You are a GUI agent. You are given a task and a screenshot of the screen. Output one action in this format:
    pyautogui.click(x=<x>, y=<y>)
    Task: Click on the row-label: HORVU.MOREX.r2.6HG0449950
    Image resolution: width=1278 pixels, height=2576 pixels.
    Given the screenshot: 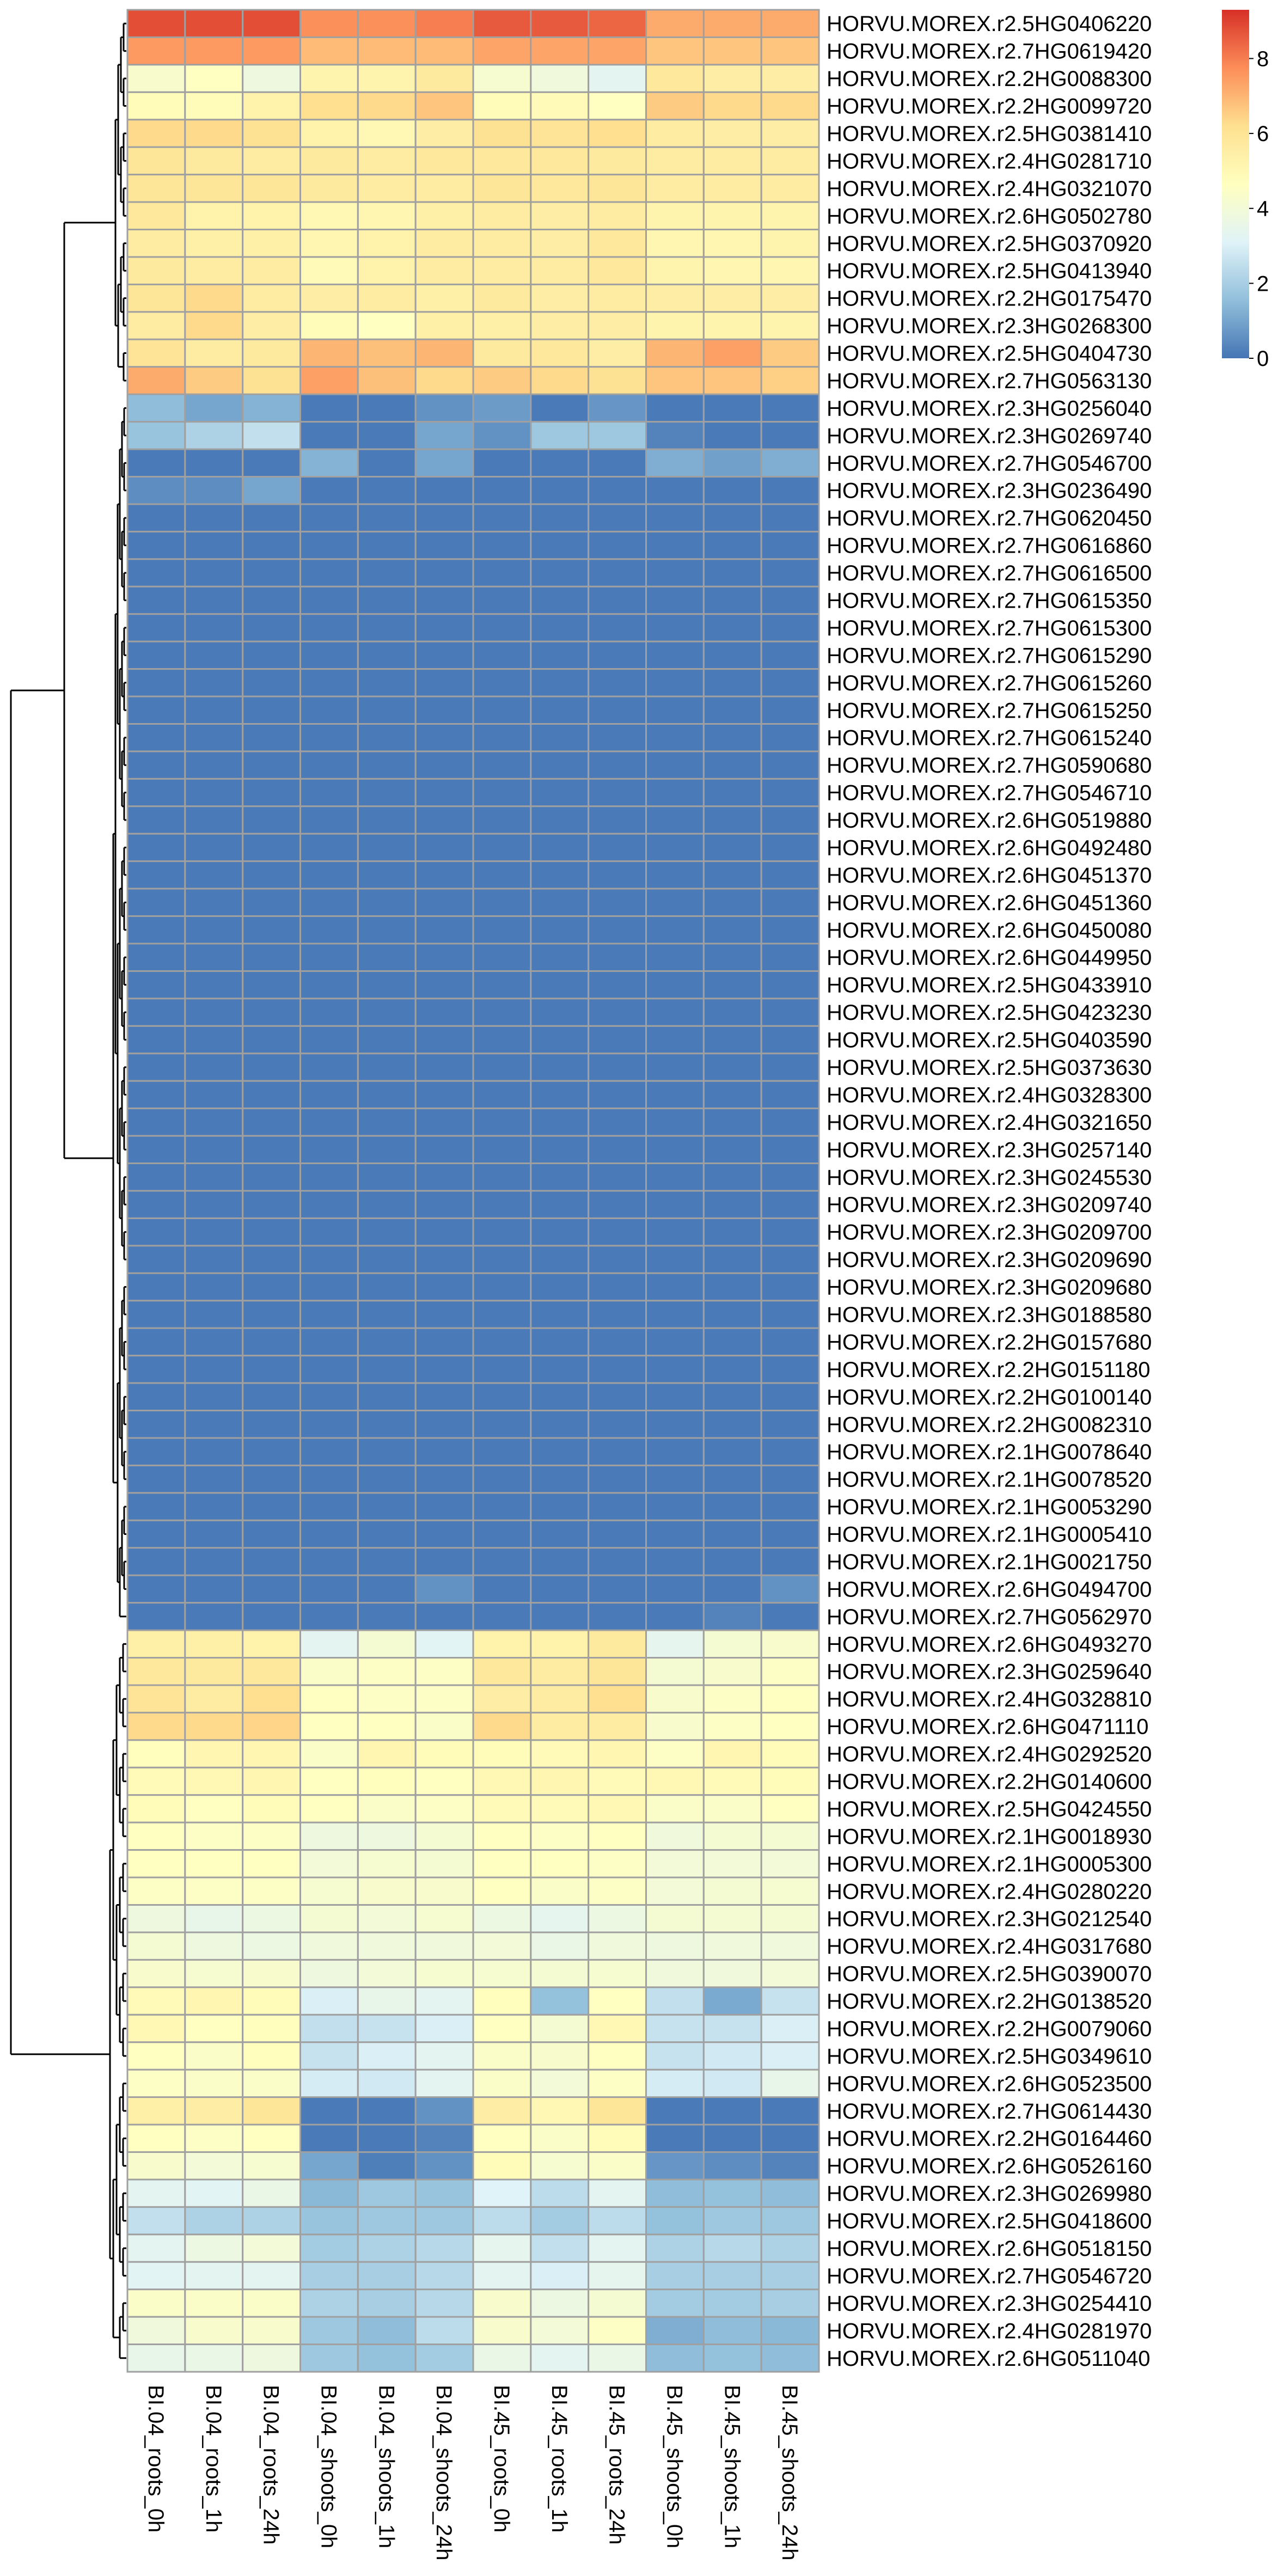 What is the action you would take?
    pyautogui.click(x=989, y=958)
    